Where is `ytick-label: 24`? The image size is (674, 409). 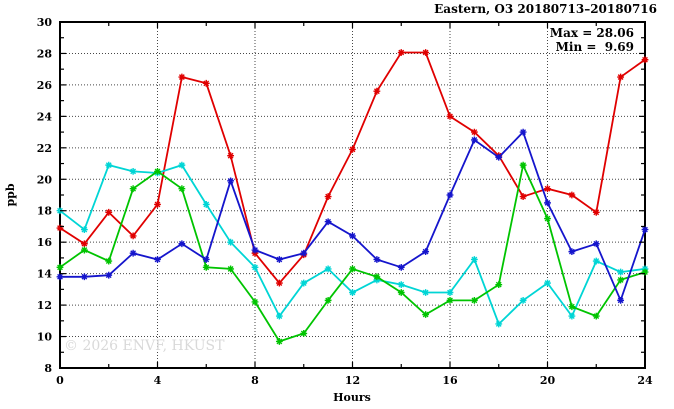 ytick-label: 24 is located at coordinates (45, 116).